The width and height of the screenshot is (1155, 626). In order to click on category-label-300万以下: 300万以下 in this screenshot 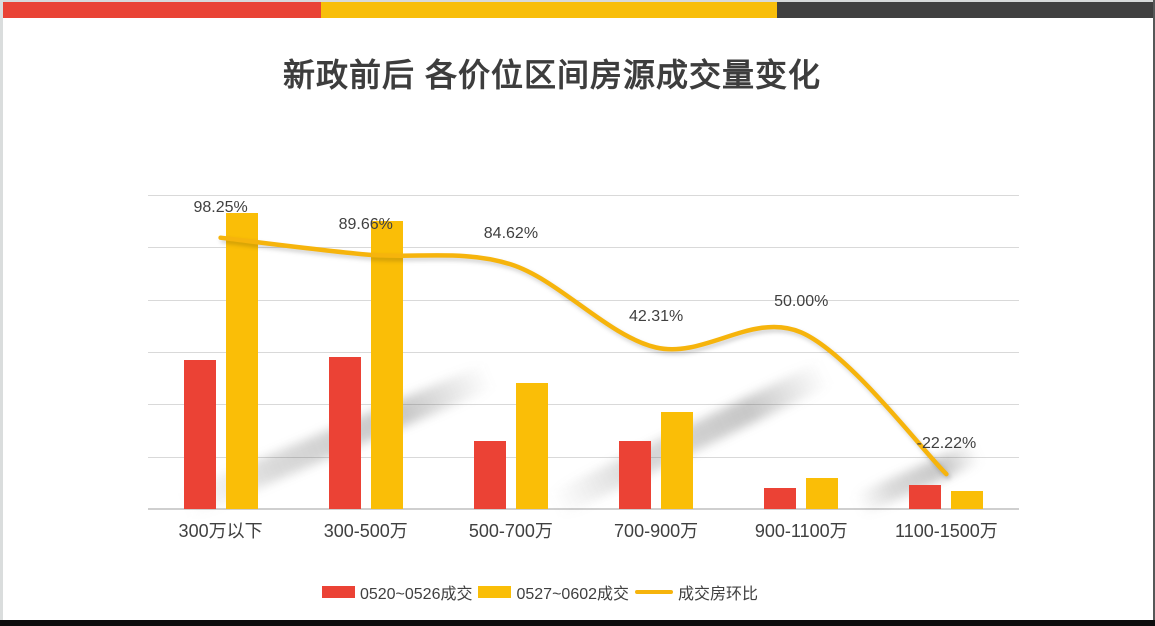, I will do `click(220, 531)`.